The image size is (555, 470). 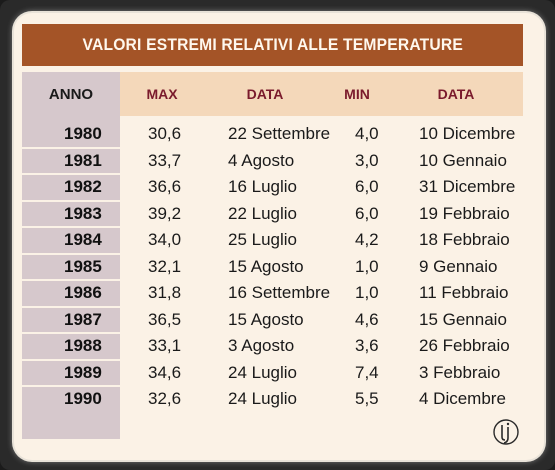 I want to click on cell-max: 33,7, so click(x=165, y=160).